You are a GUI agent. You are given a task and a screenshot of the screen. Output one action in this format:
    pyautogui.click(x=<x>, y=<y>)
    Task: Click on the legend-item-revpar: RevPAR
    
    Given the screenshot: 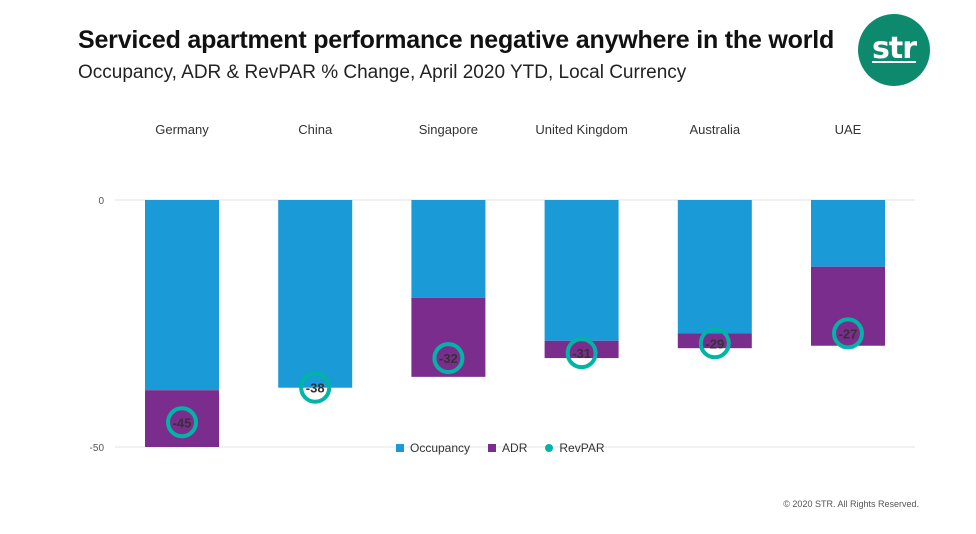 What is the action you would take?
    pyautogui.click(x=575, y=448)
    